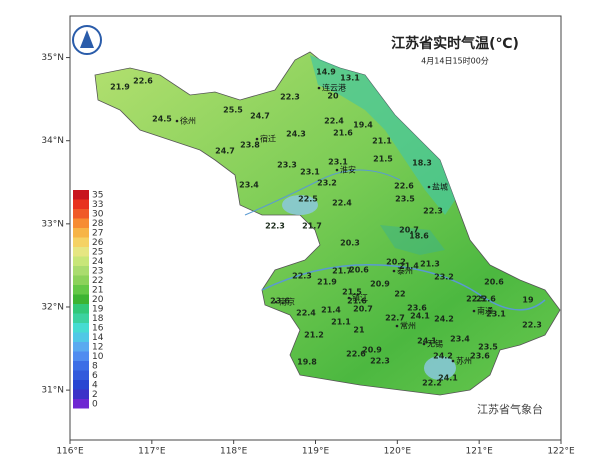  Describe the element at coordinates (422, 163) in the screenshot. I see `station-temperature: 18.3` at that location.